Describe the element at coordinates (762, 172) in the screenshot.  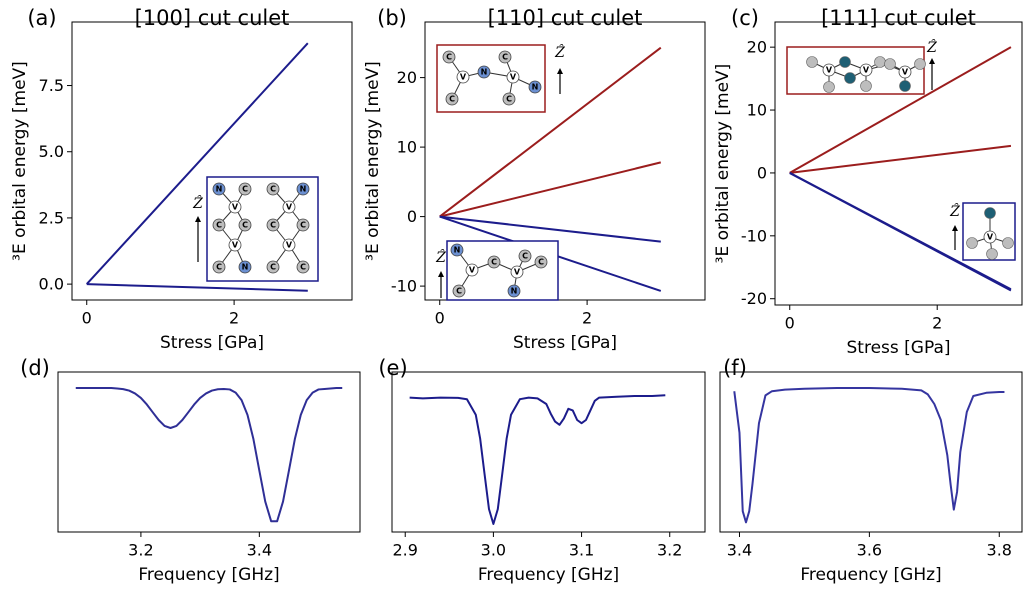
I see `y-tick-label: 0` at that location.